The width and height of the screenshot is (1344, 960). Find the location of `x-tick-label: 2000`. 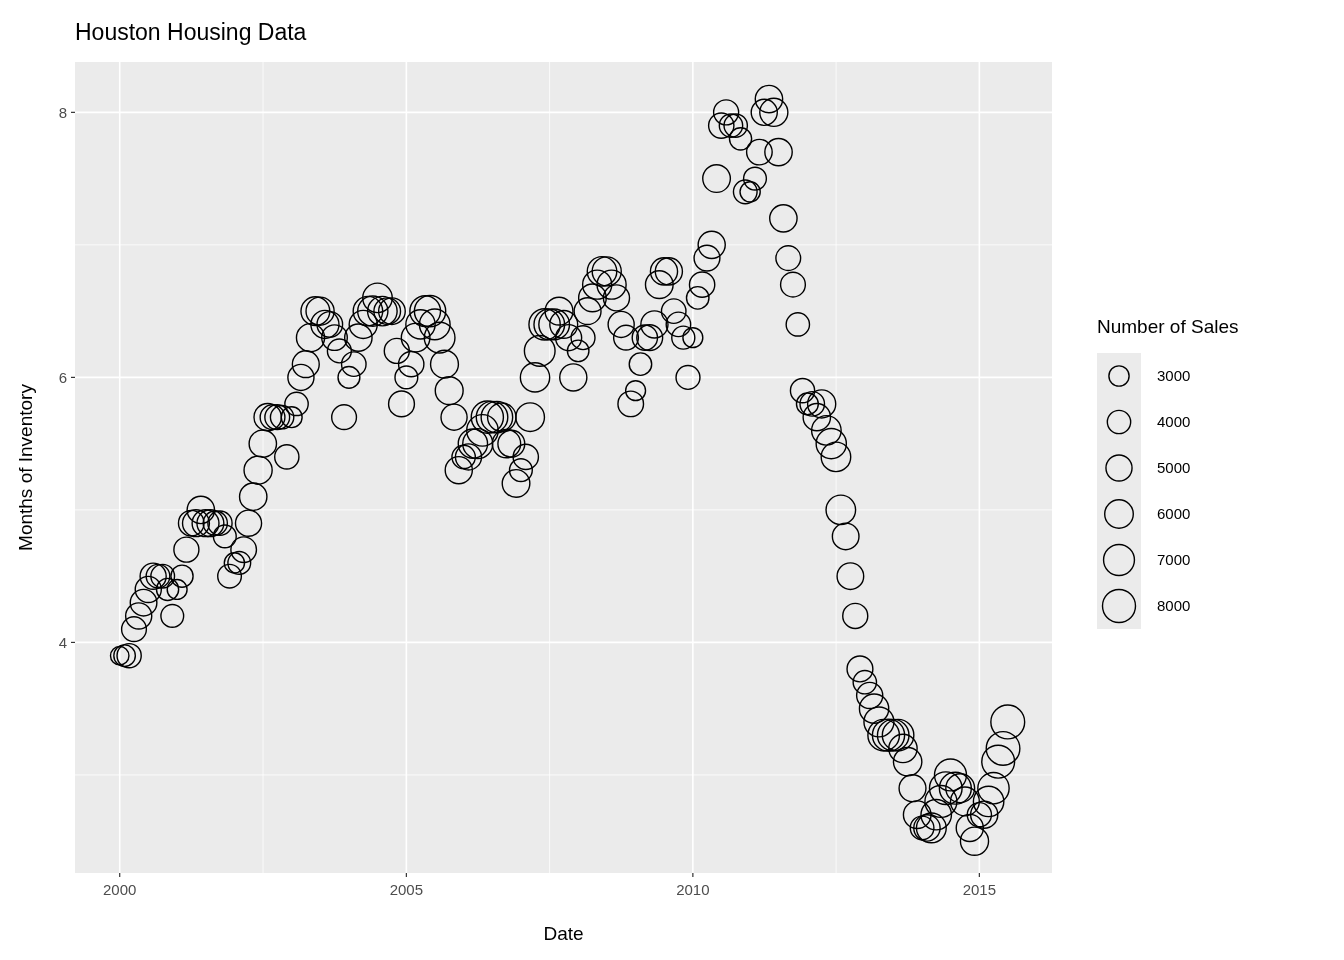

x-tick-label: 2000 is located at coordinates (120, 889).